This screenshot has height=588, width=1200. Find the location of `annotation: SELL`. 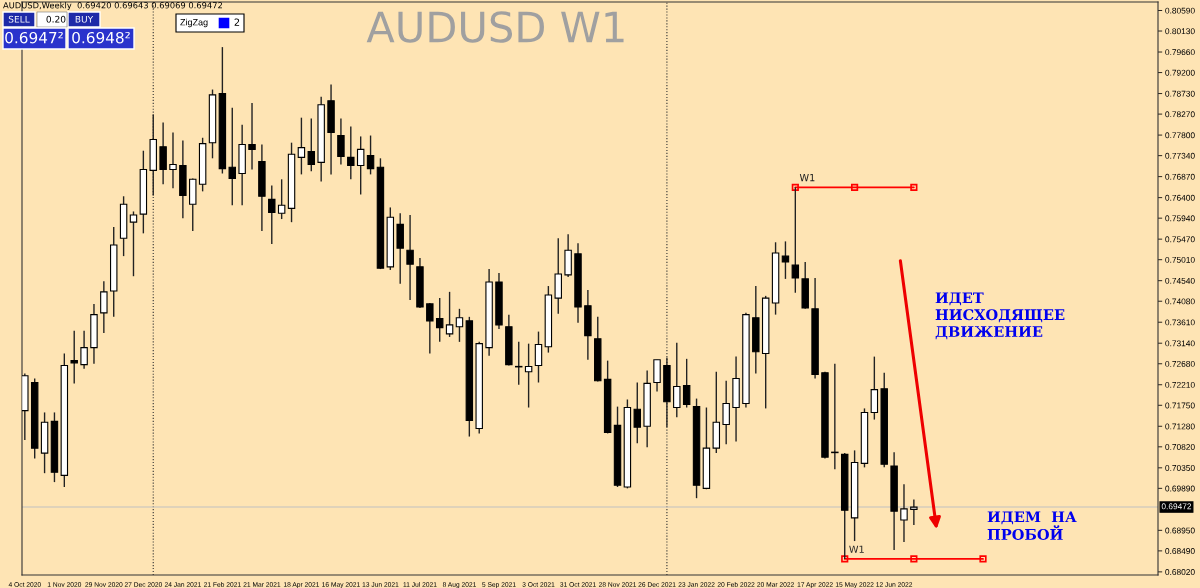

annotation: SELL is located at coordinates (19, 19).